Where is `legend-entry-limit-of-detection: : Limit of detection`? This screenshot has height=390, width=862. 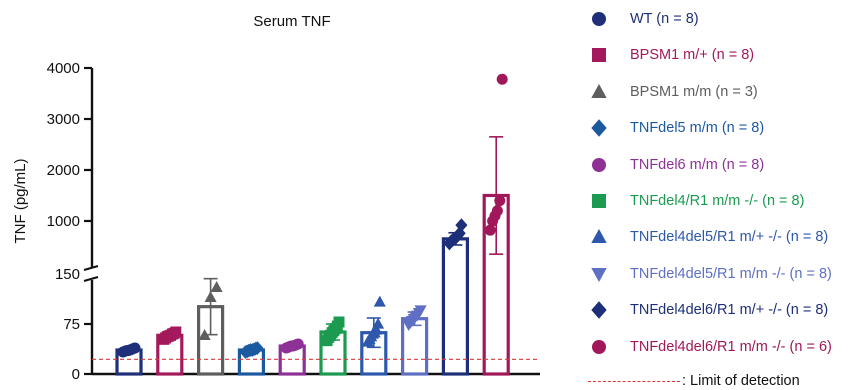 legend-entry-limit-of-detection: : Limit of detection is located at coordinates (694, 381).